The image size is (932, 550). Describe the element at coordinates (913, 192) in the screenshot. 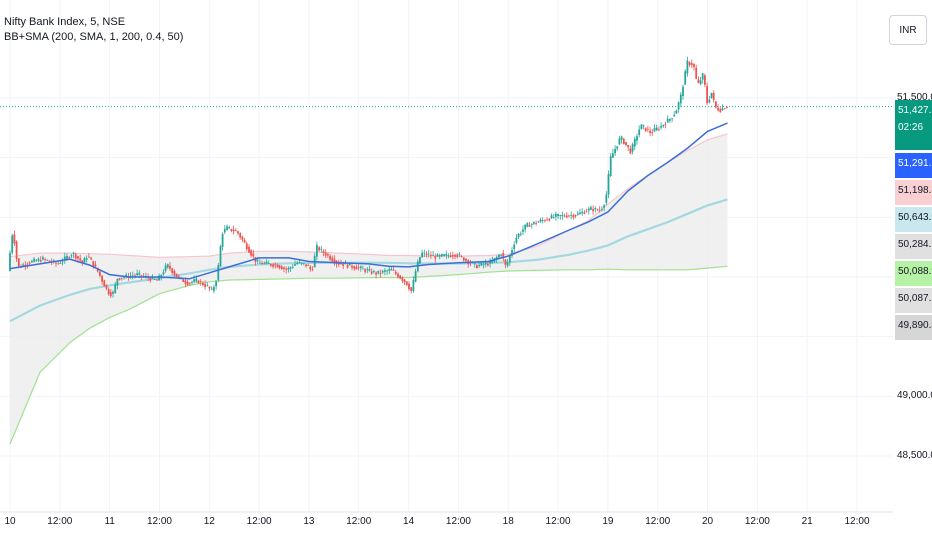

I see `price-badge: 51,198.86` at that location.